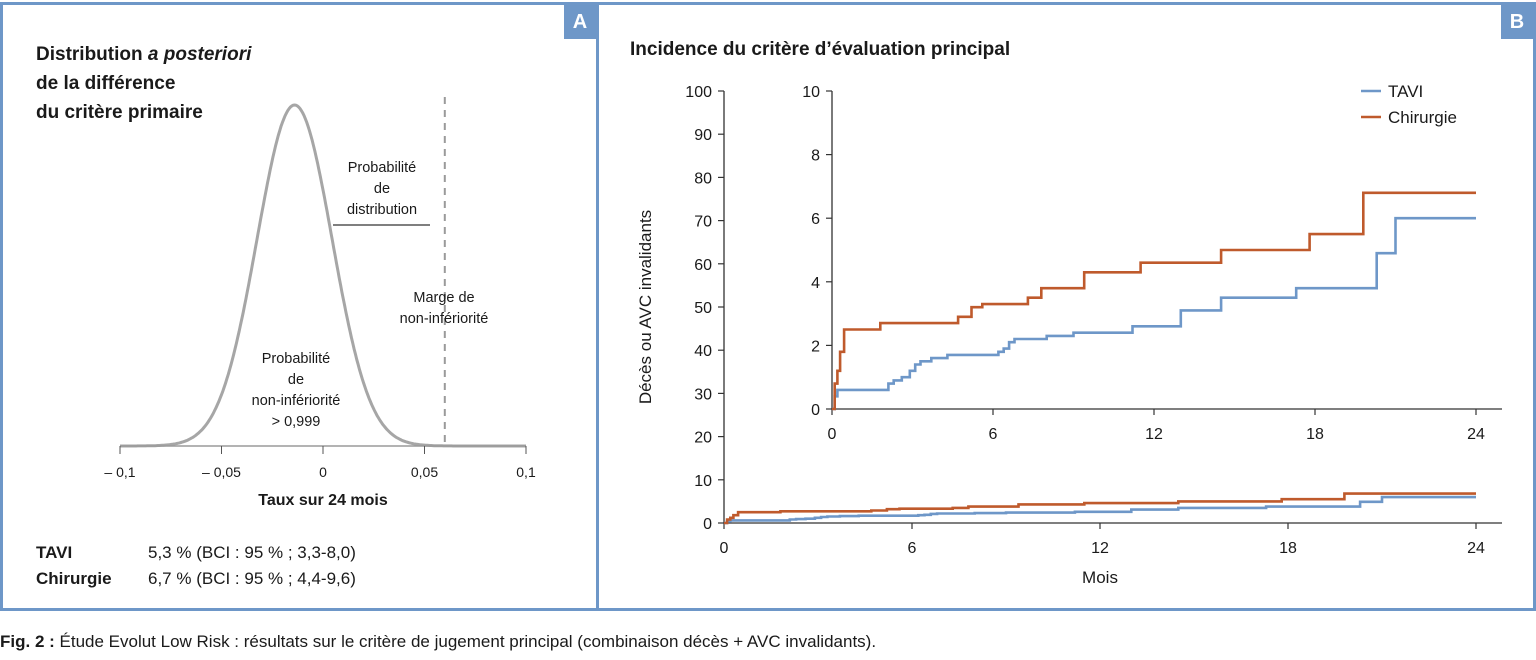 This screenshot has width=1536, height=660. I want to click on x-tick-label: 12, so click(1100, 548).